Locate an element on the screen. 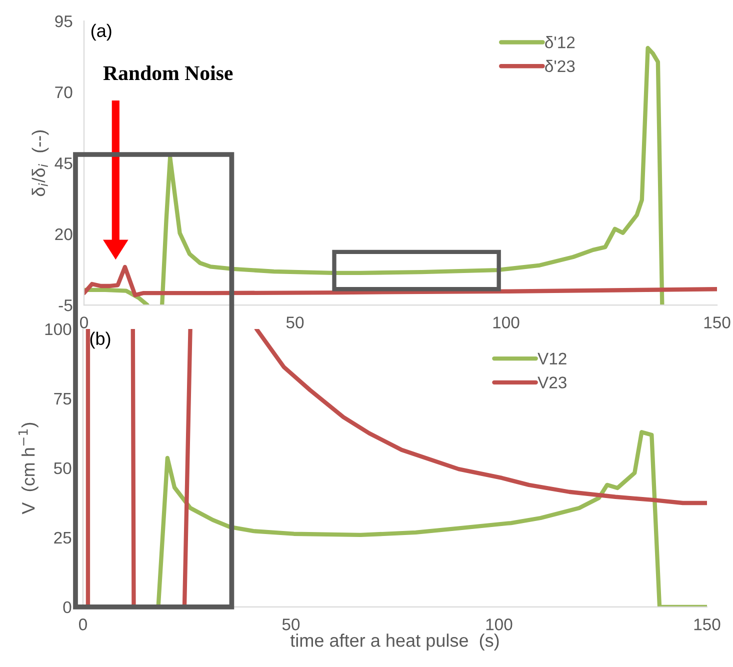 The height and width of the screenshot is (667, 733). y-axis-title: δ$_{i}$/δ$_{i}$ (--) is located at coordinates (40, 163).